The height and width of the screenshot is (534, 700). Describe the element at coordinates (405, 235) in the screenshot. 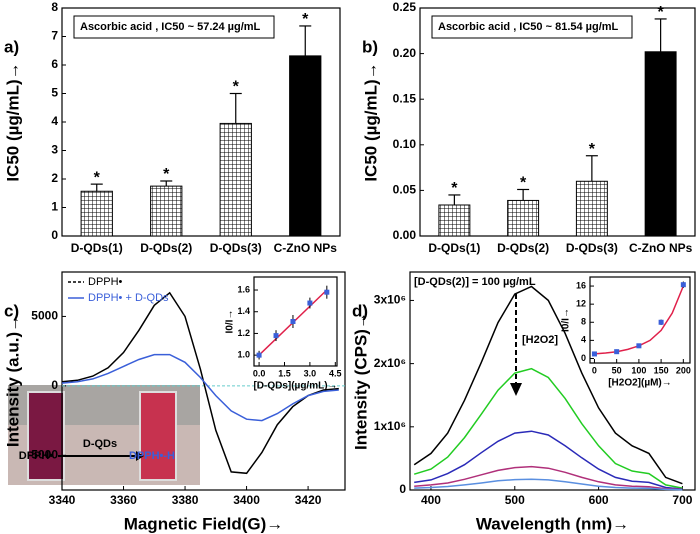

I see `y-tick-label: 0.00` at that location.